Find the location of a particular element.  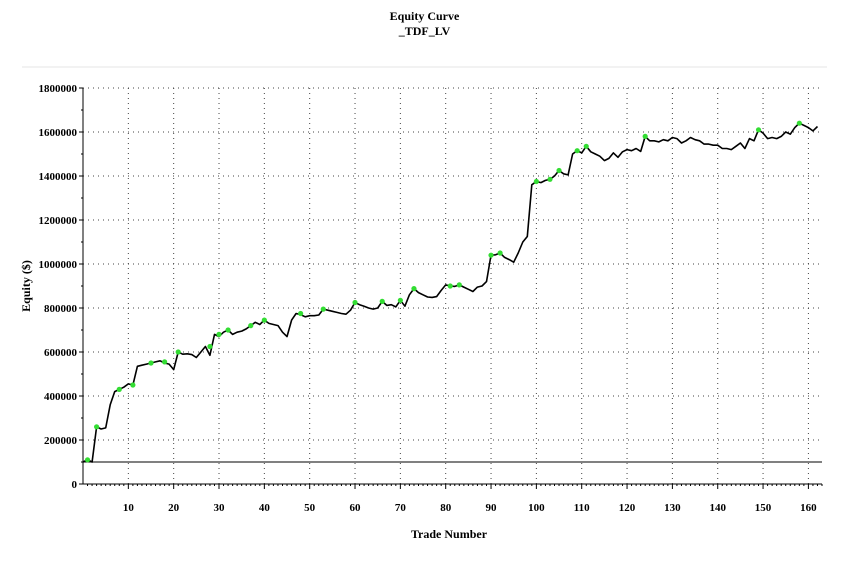

chart-subtitle: _TDF_LV is located at coordinates (424, 31).